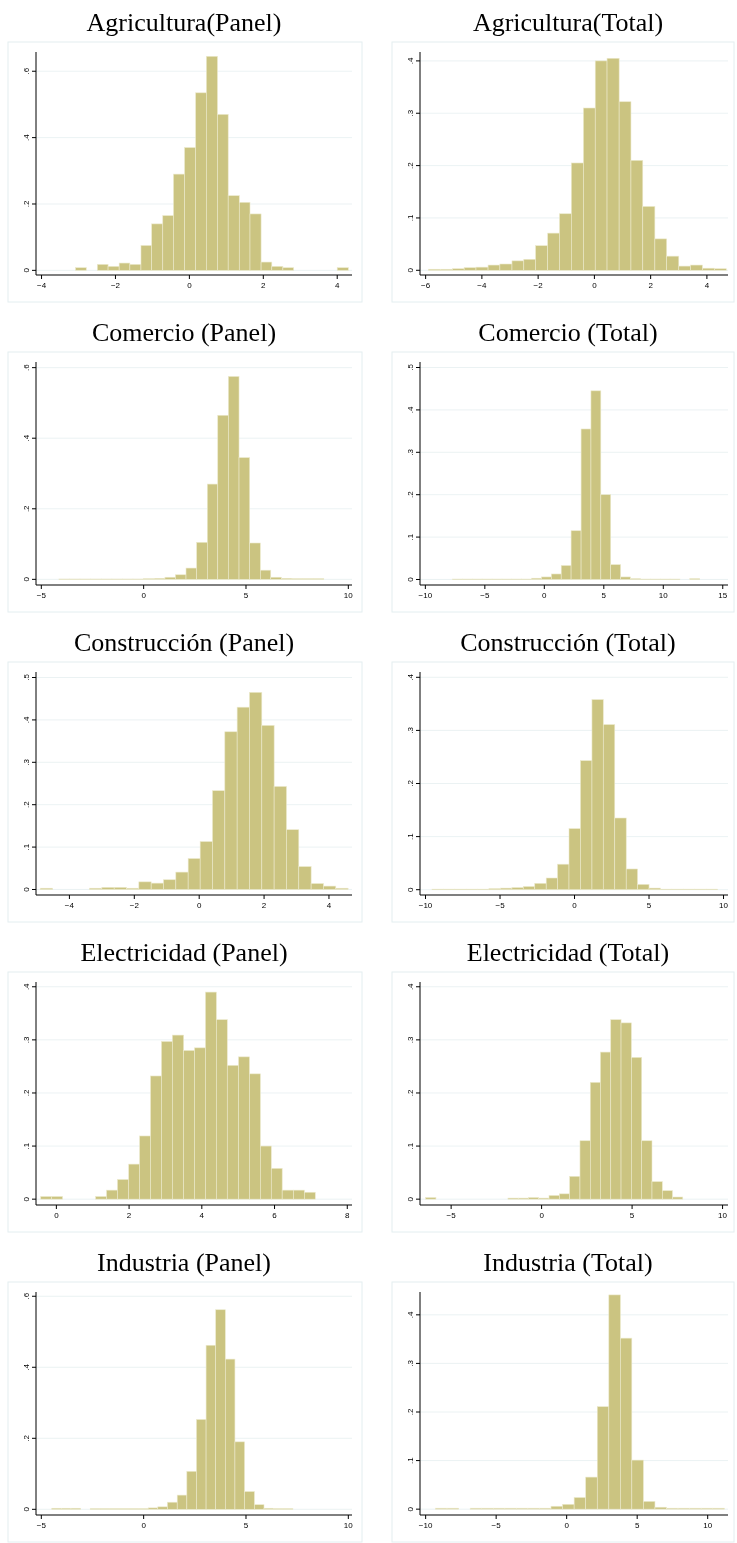  What do you see at coordinates (184, 332) in the screenshot?
I see `chart-title: Comercio (Panel)` at bounding box center [184, 332].